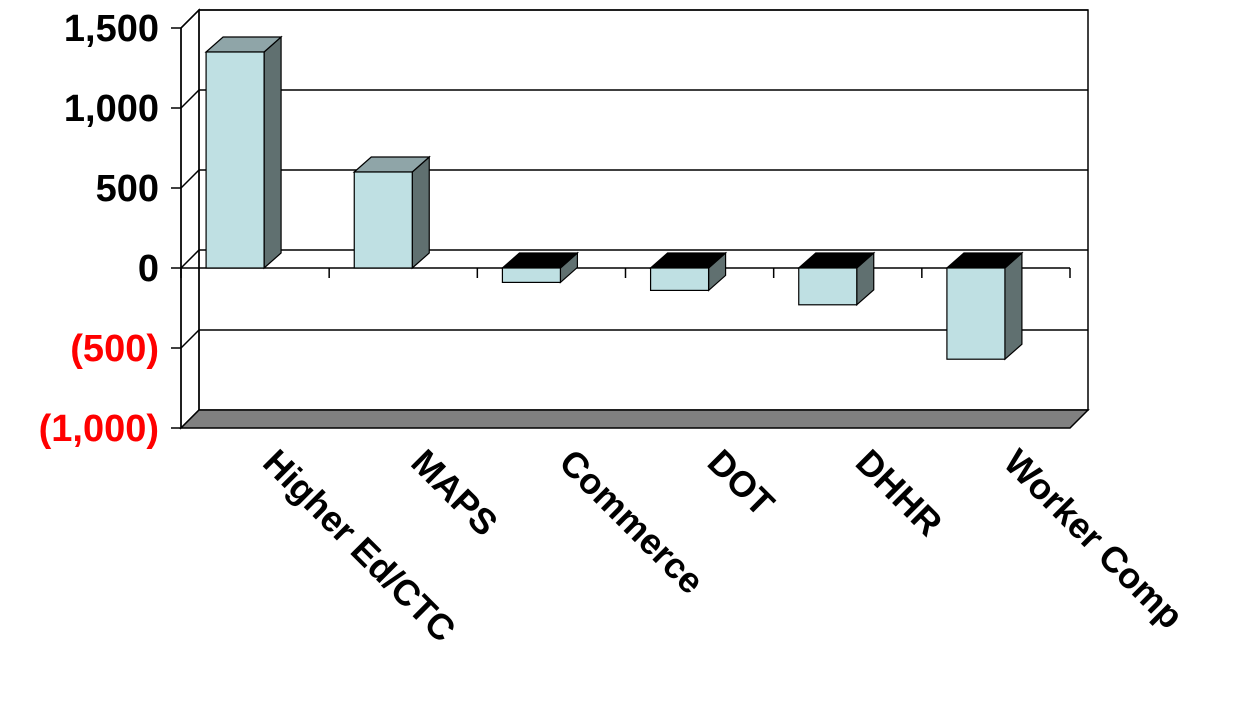  Describe the element at coordinates (127, 189) in the screenshot. I see `y-tick-label: 500` at that location.